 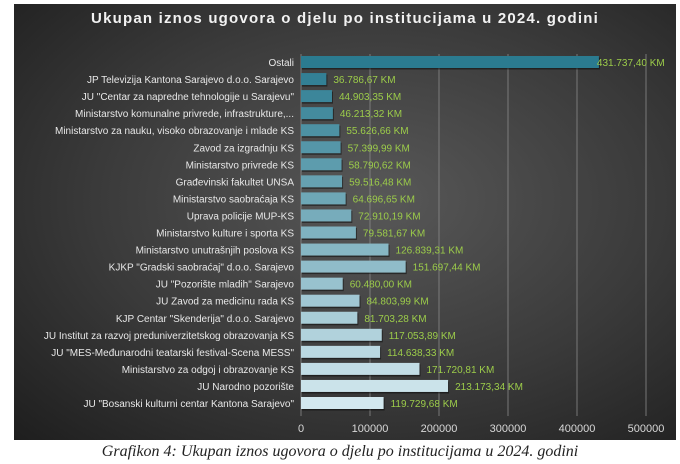 I want to click on data-label: 213.173,34 KM, so click(x=489, y=387).